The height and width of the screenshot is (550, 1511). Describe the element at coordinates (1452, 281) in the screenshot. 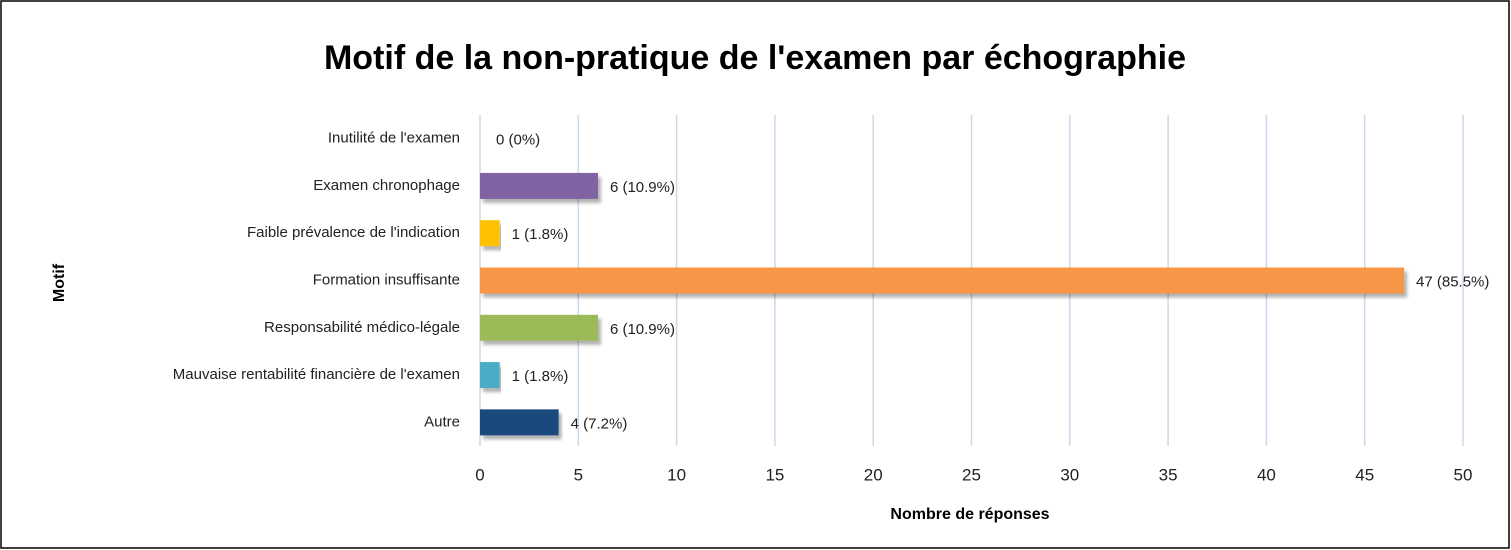

I see `data-label: 47 (85.5%)` at that location.